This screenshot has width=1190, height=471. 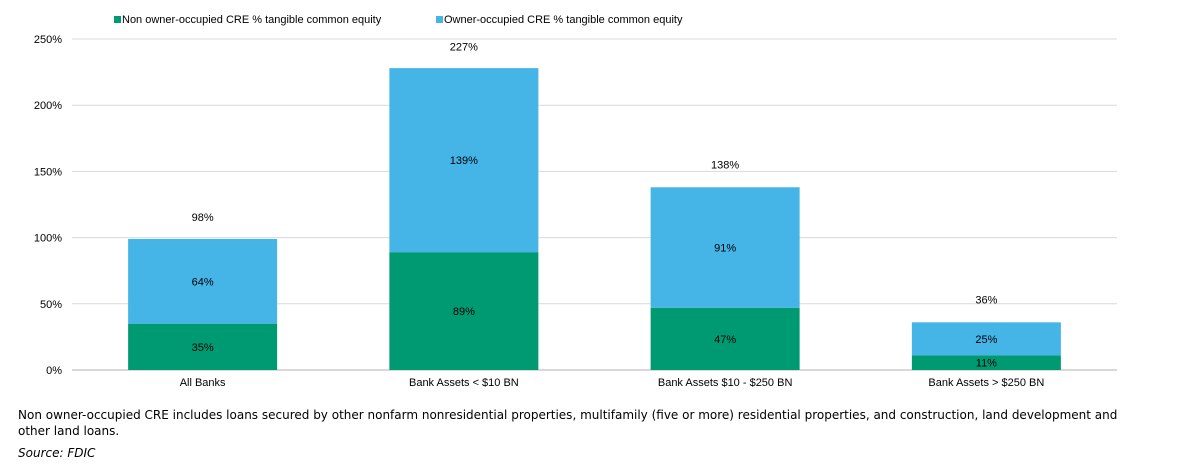 I want to click on total-label: 36%, so click(x=986, y=300).